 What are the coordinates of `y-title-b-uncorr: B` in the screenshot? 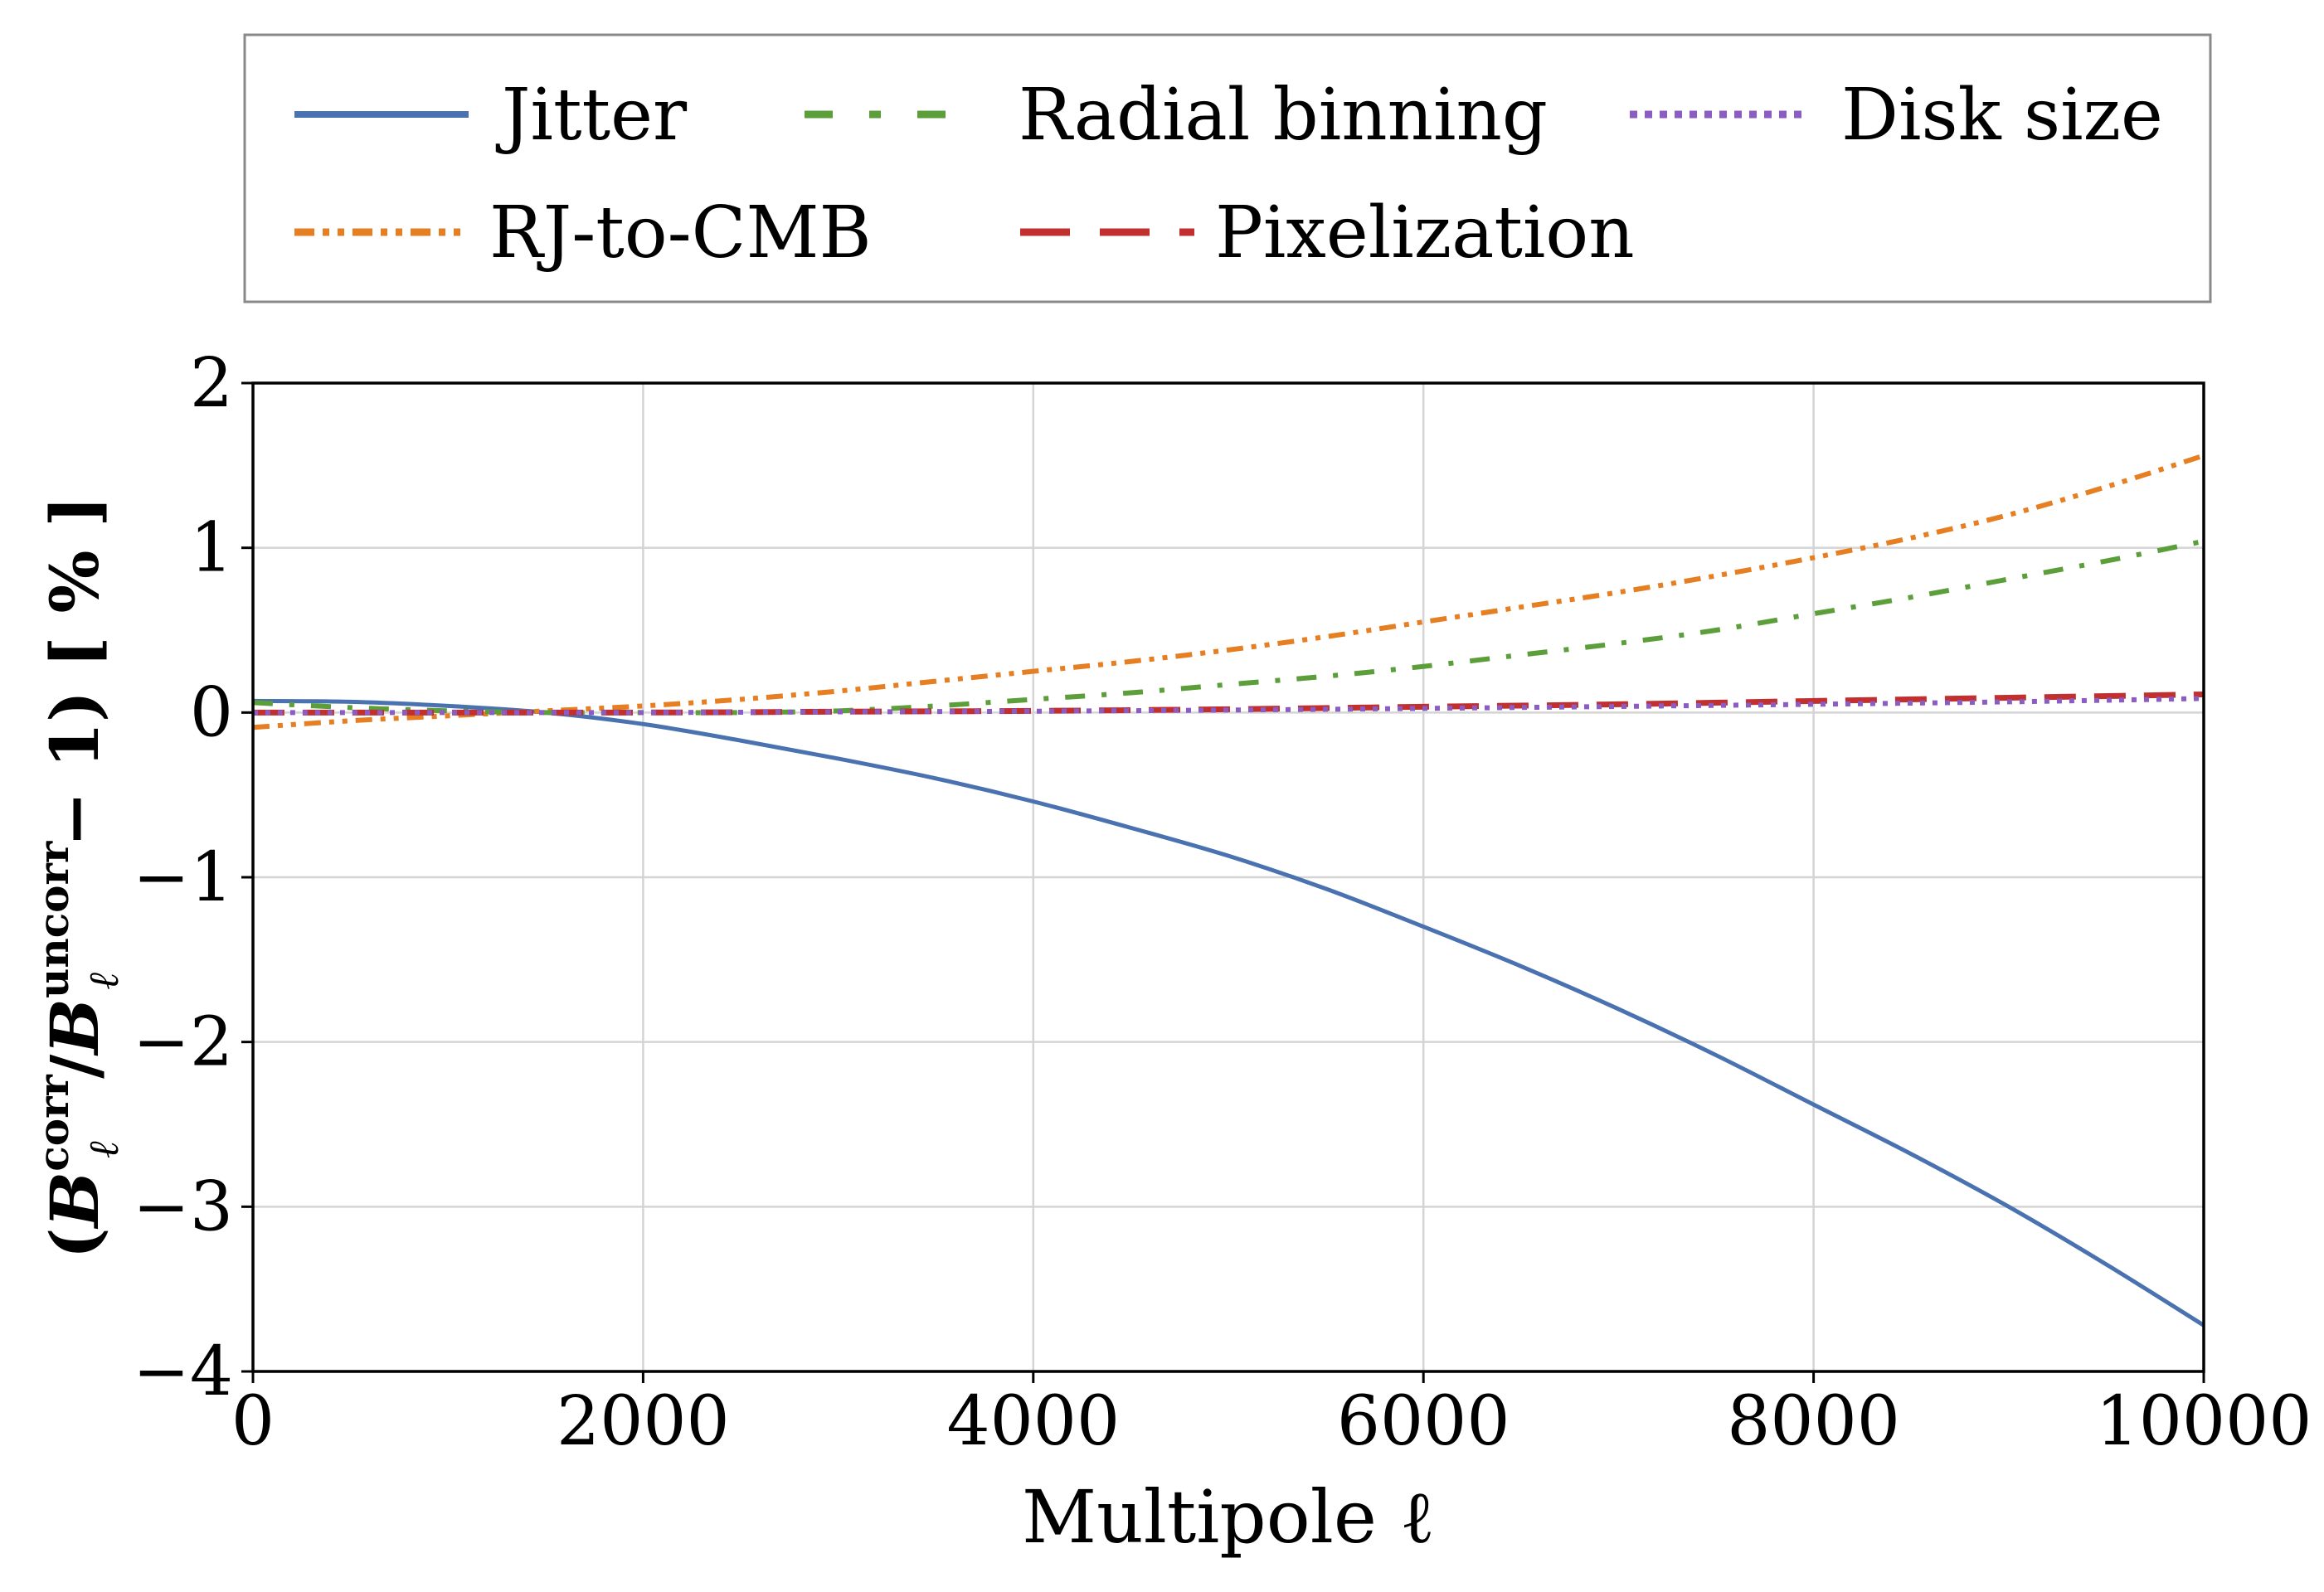 It's located at (75, 1027).